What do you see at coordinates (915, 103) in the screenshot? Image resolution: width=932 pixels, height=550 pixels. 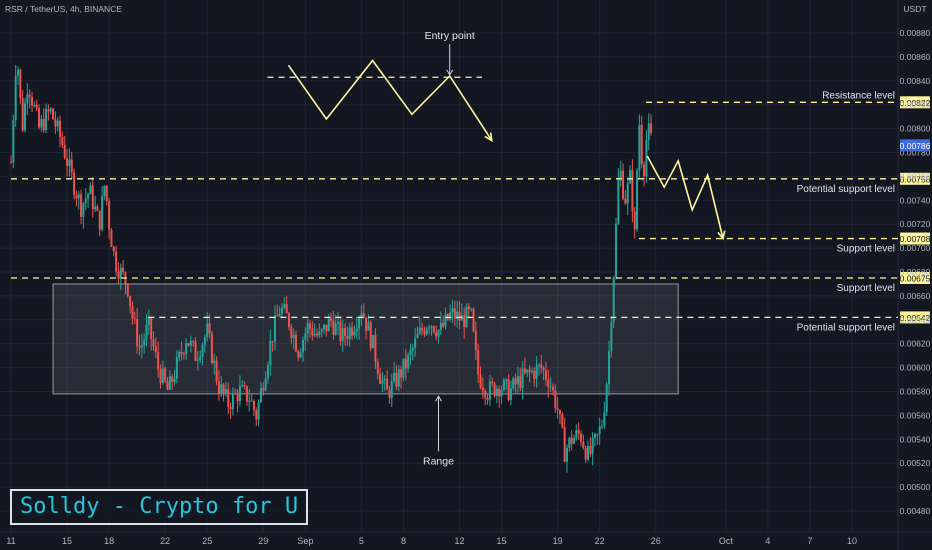 I see `price-tag-text-0: 0.00822` at bounding box center [915, 103].